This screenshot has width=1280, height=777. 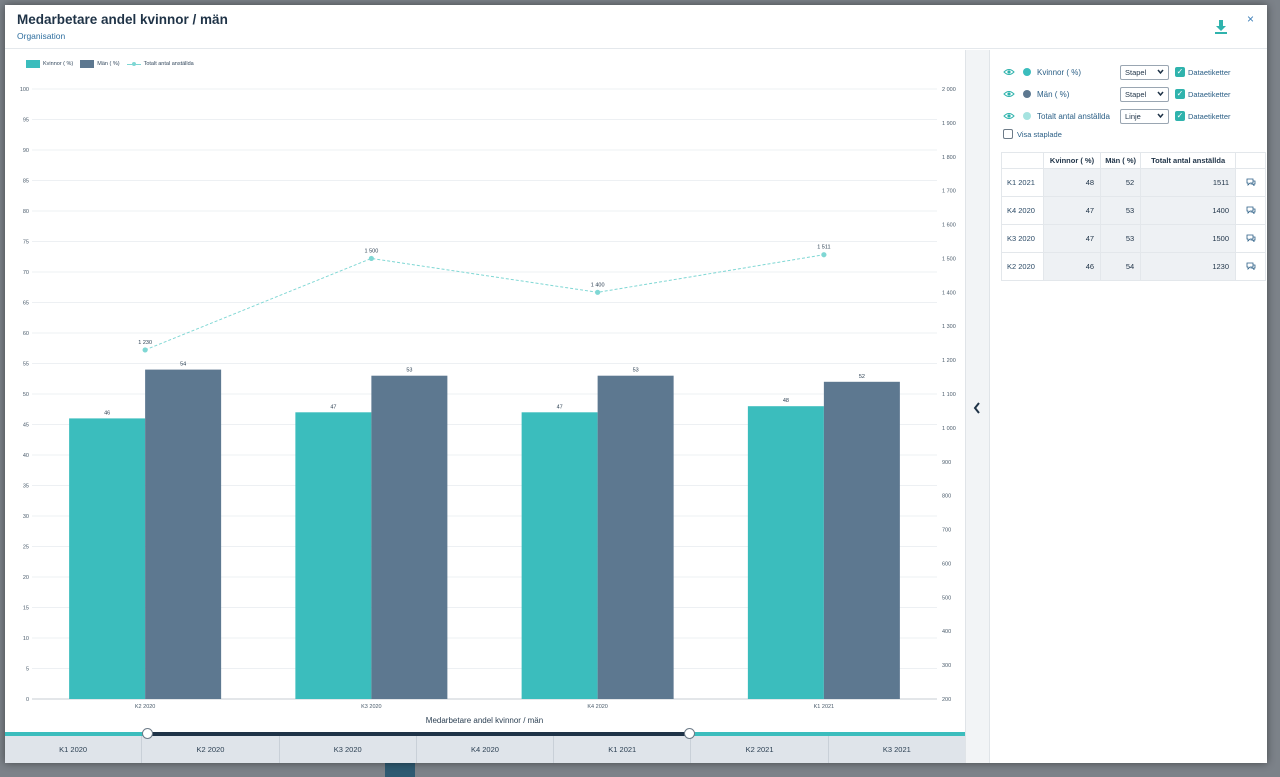 I want to click on bar-m-n-k1-2021, so click(x=861, y=540).